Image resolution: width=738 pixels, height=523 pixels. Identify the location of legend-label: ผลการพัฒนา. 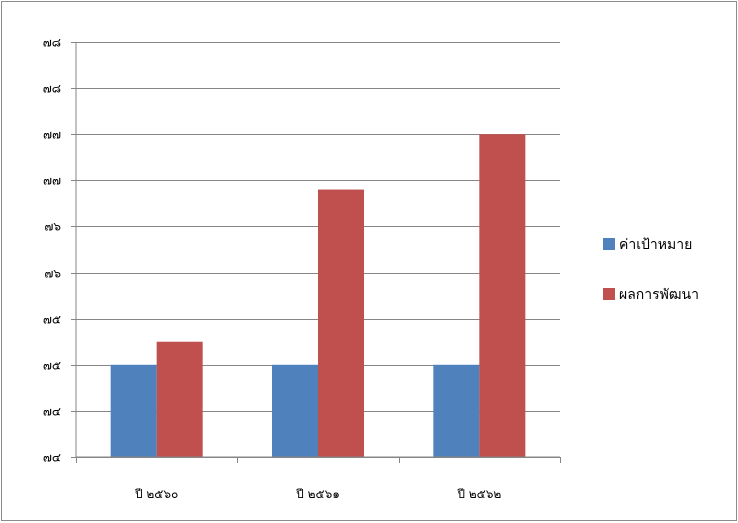
(659, 295).